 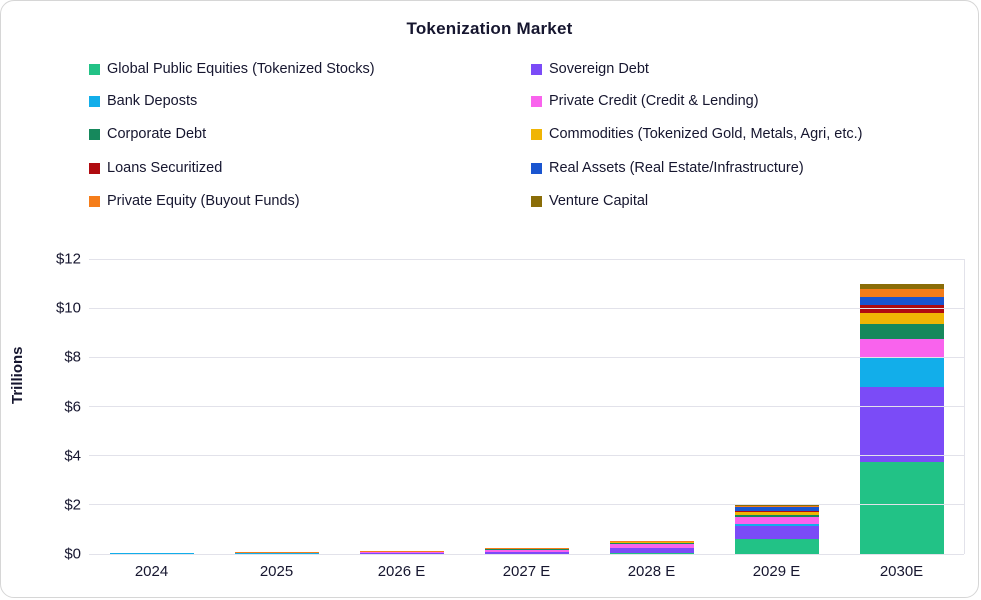 I want to click on y-tick-label-12: $12, so click(x=68, y=259).